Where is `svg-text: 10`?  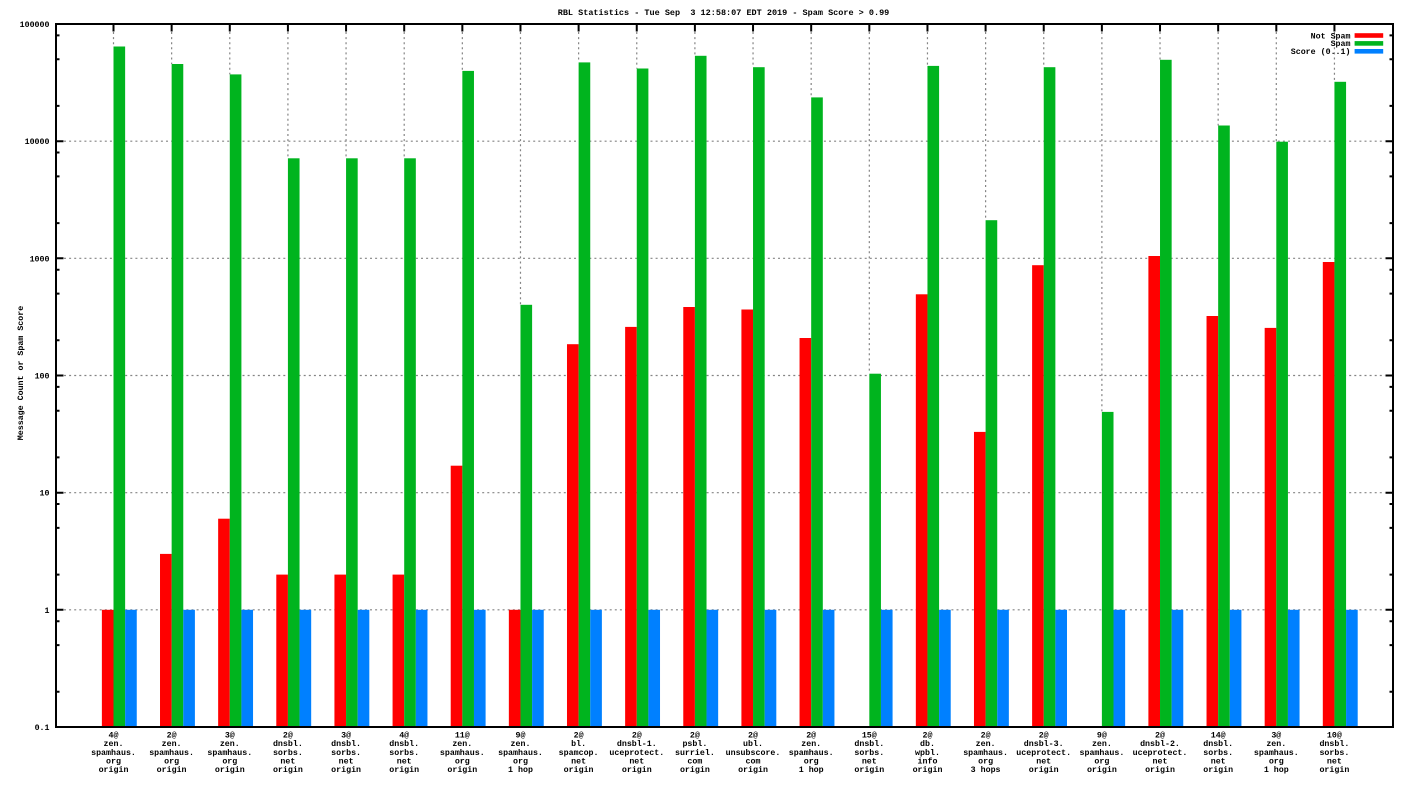 svg-text: 10 is located at coordinates (45, 494).